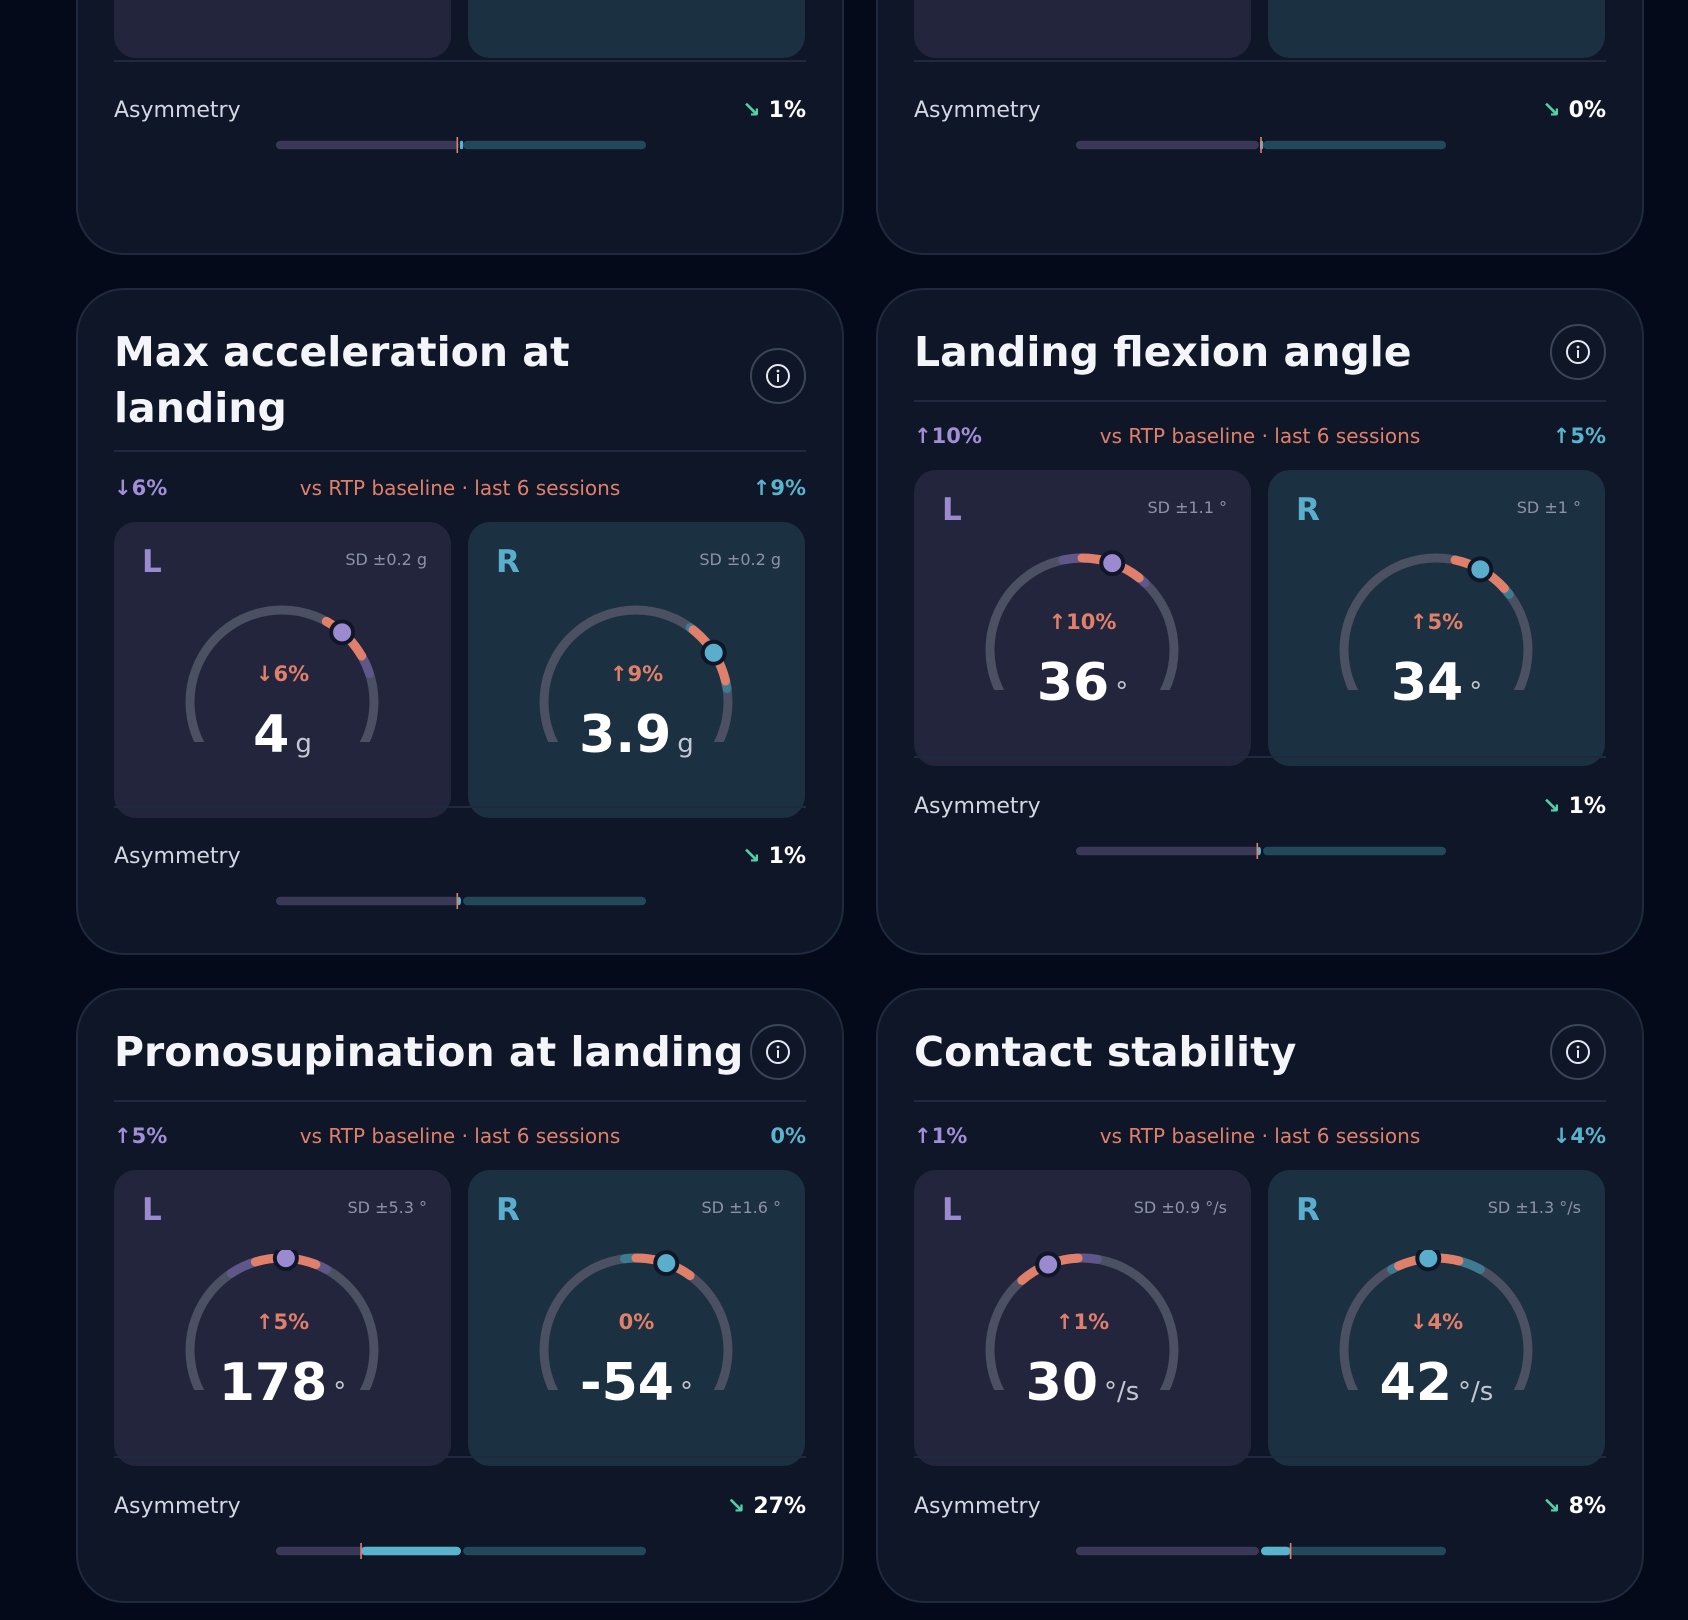 The height and width of the screenshot is (1620, 1688). I want to click on sd-label: SD ±0.2 g, so click(740, 559).